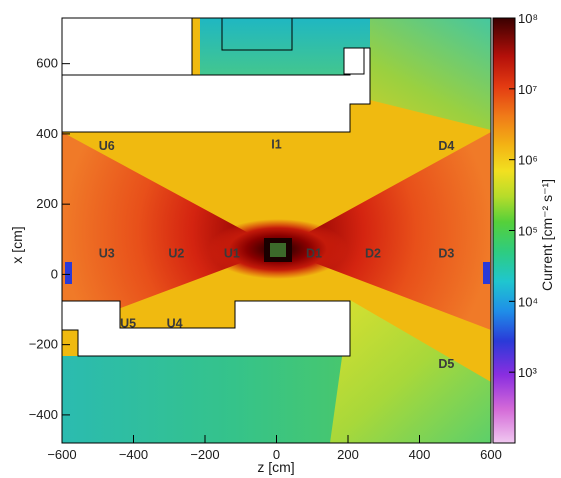  I want to click on flux-upper-left, so click(285, 48).